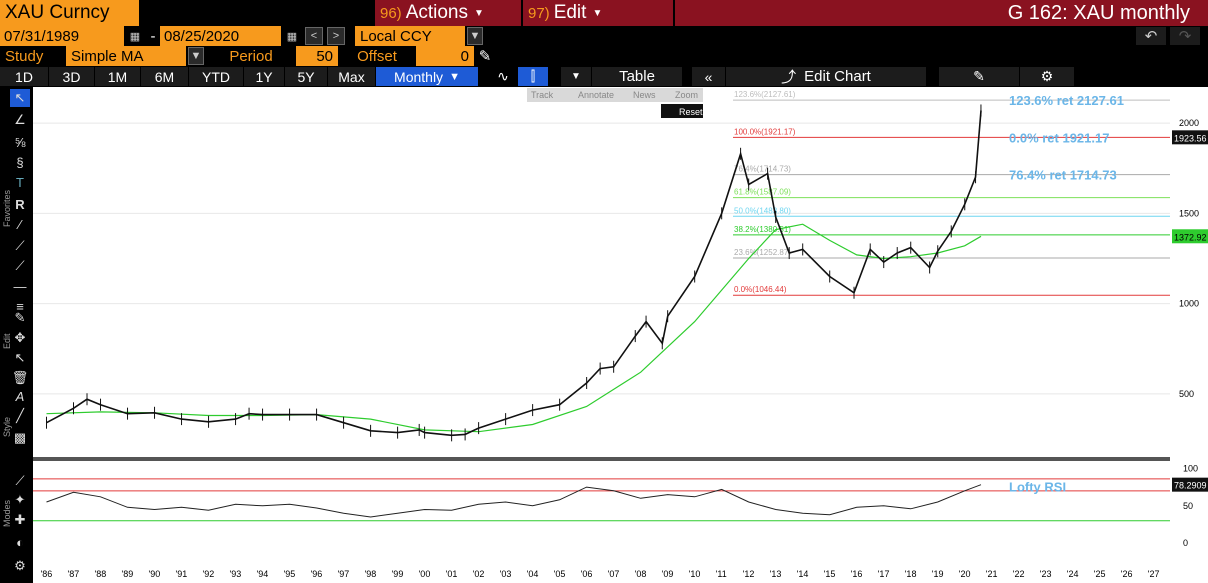 This screenshot has height=583, width=1208. What do you see at coordinates (24, 76) in the screenshot?
I see `range-1d: 1D` at bounding box center [24, 76].